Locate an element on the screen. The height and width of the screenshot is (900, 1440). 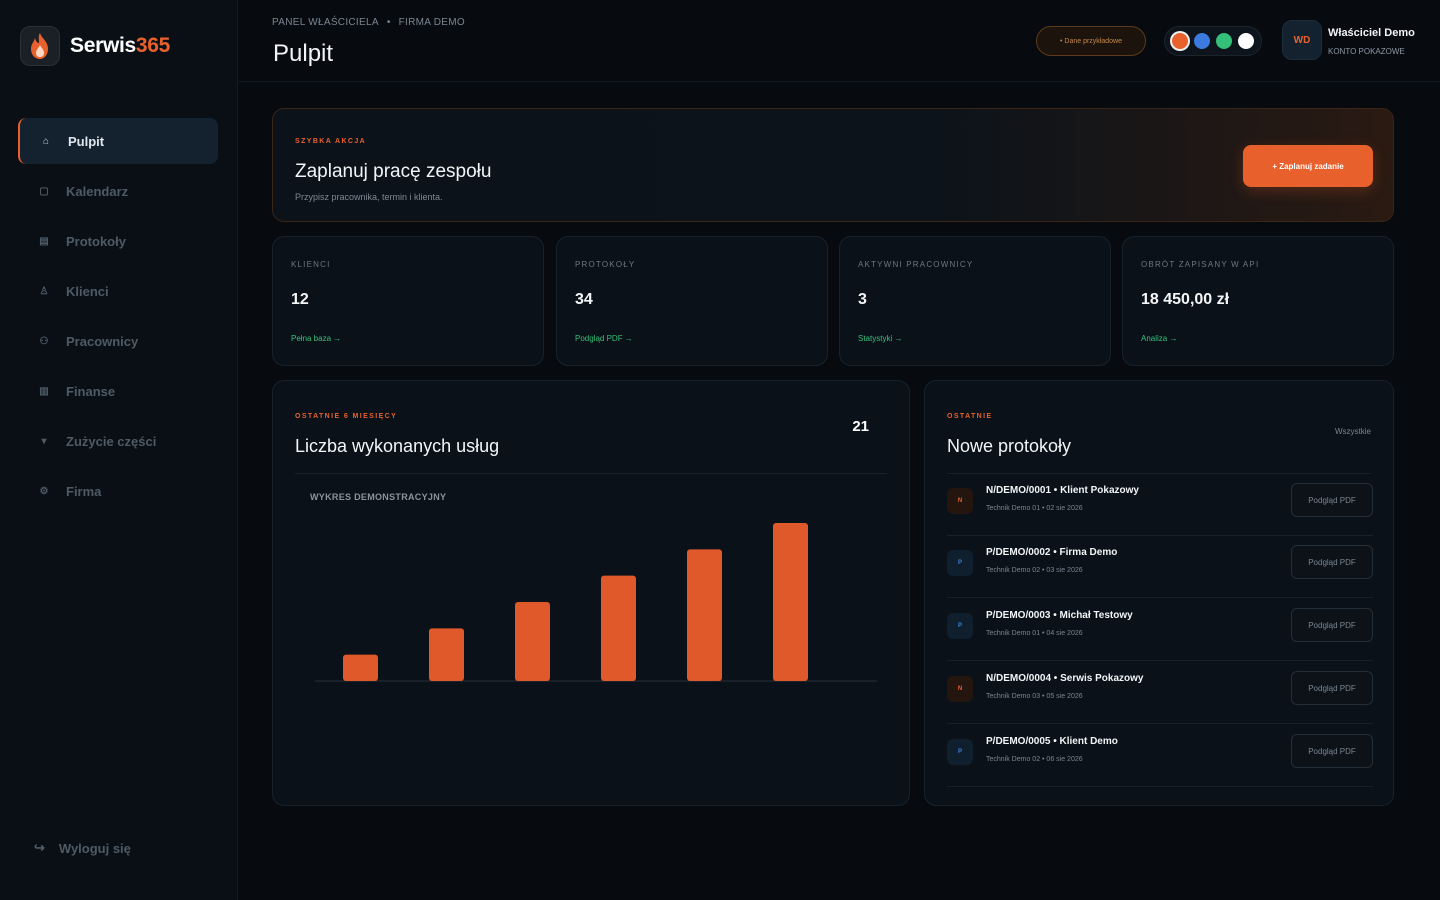
breadcrumb-item: FIRMA DEMO is located at coordinates (431, 22).